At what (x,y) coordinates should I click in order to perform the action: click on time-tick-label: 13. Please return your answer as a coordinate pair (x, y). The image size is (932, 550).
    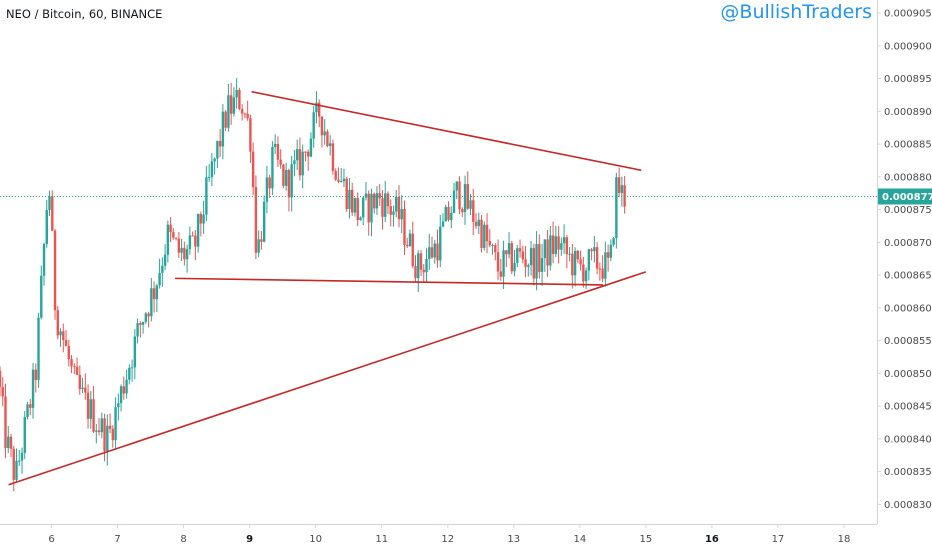
    Looking at the image, I should click on (513, 539).